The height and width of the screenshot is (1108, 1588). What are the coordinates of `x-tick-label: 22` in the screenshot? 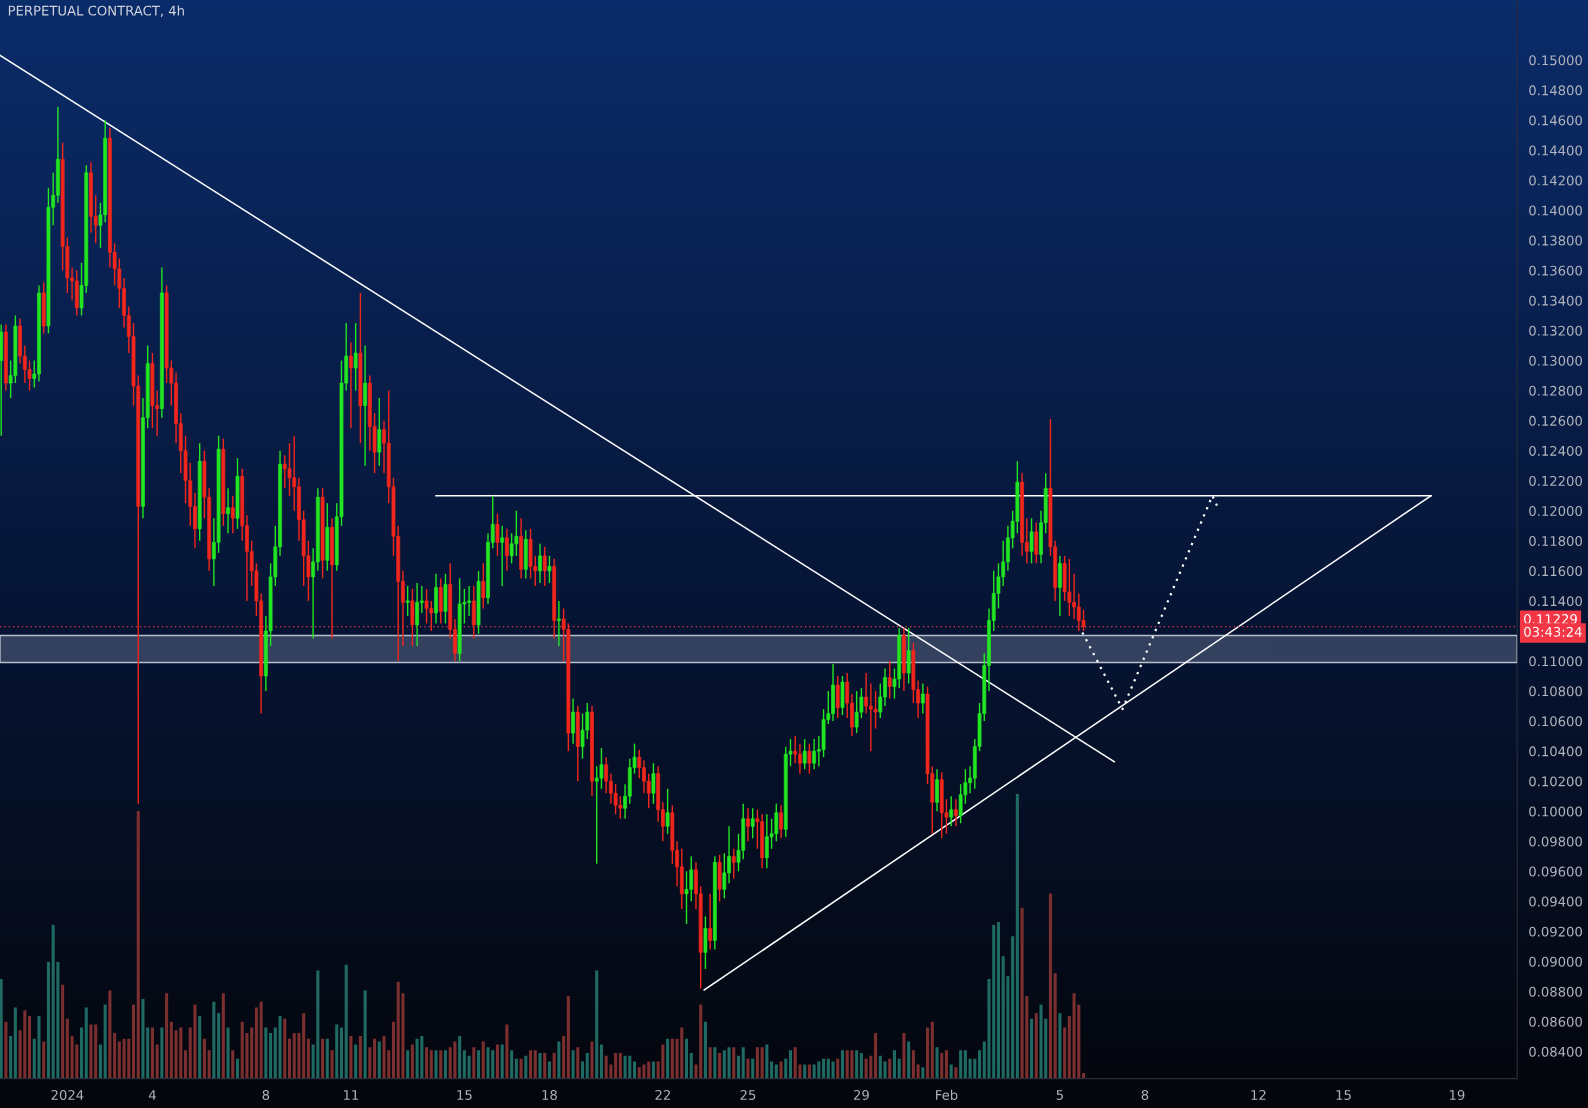 It's located at (662, 1094).